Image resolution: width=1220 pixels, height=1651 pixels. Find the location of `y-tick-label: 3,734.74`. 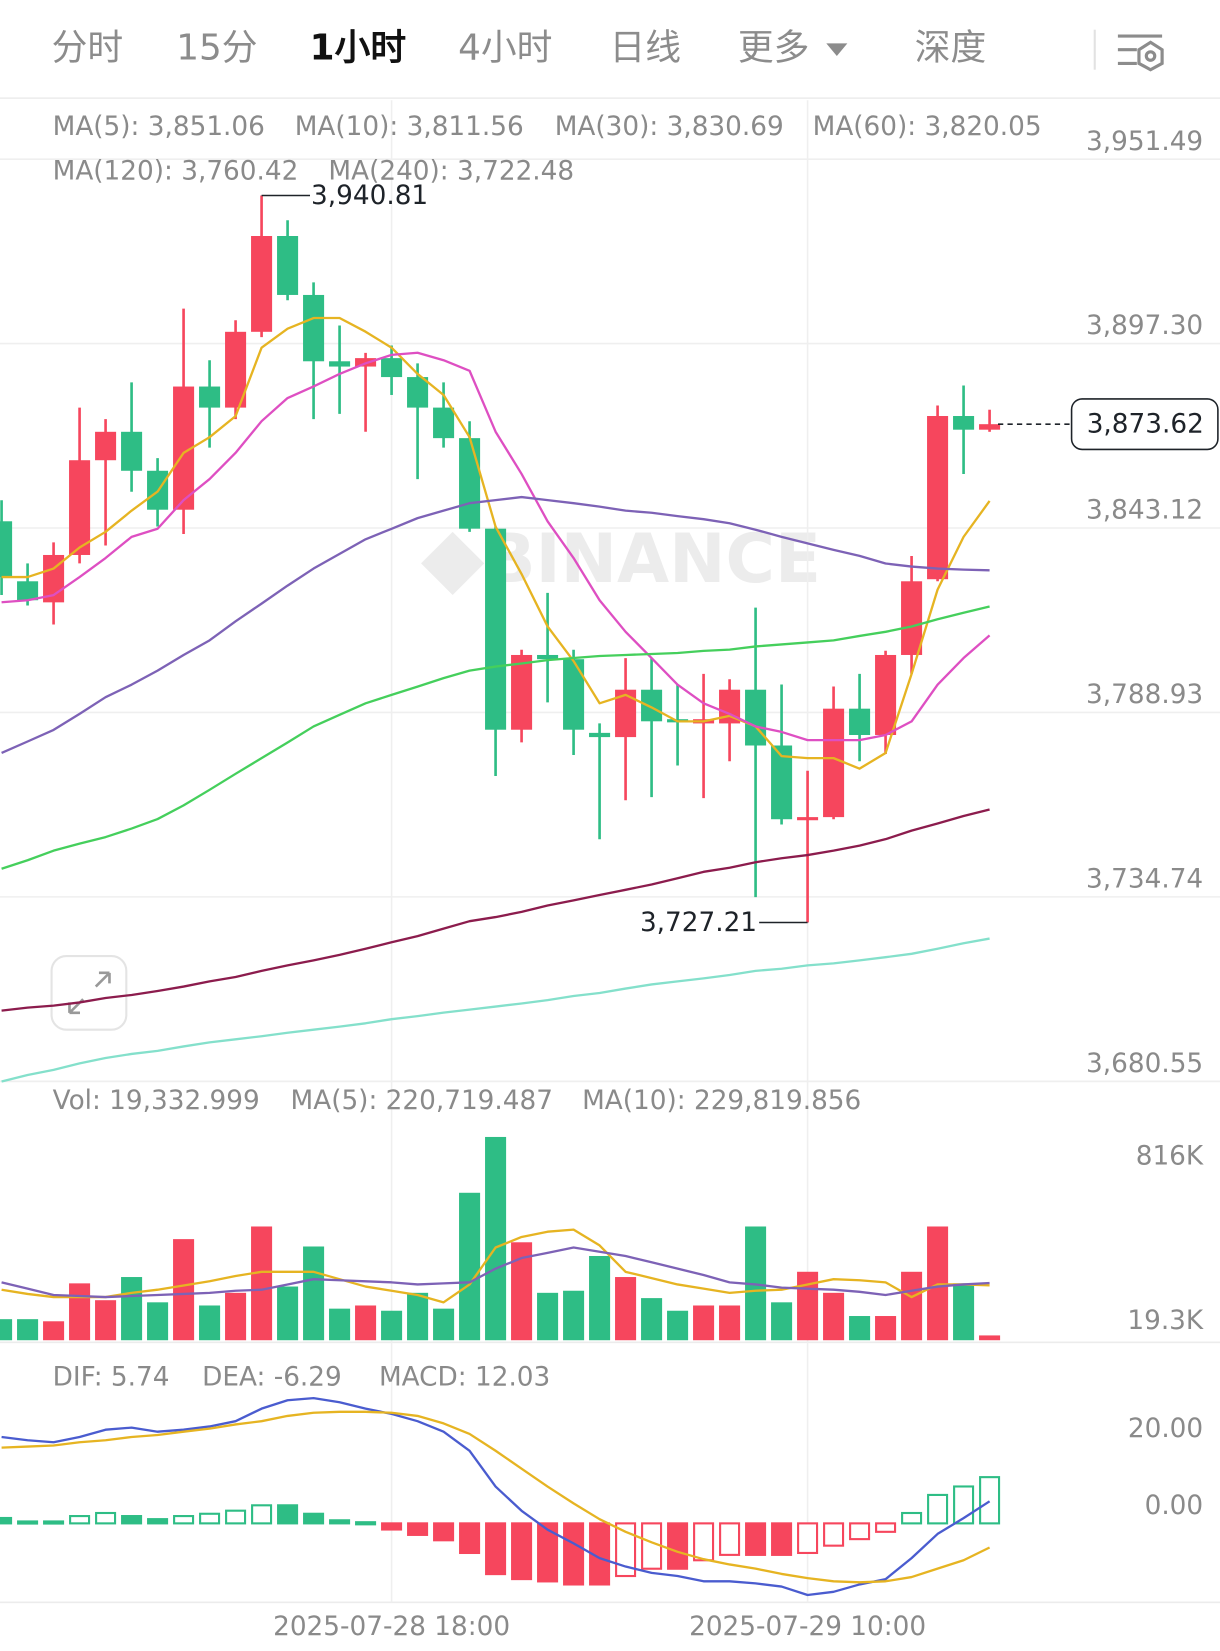

y-tick-label: 3,734.74 is located at coordinates (1144, 880).